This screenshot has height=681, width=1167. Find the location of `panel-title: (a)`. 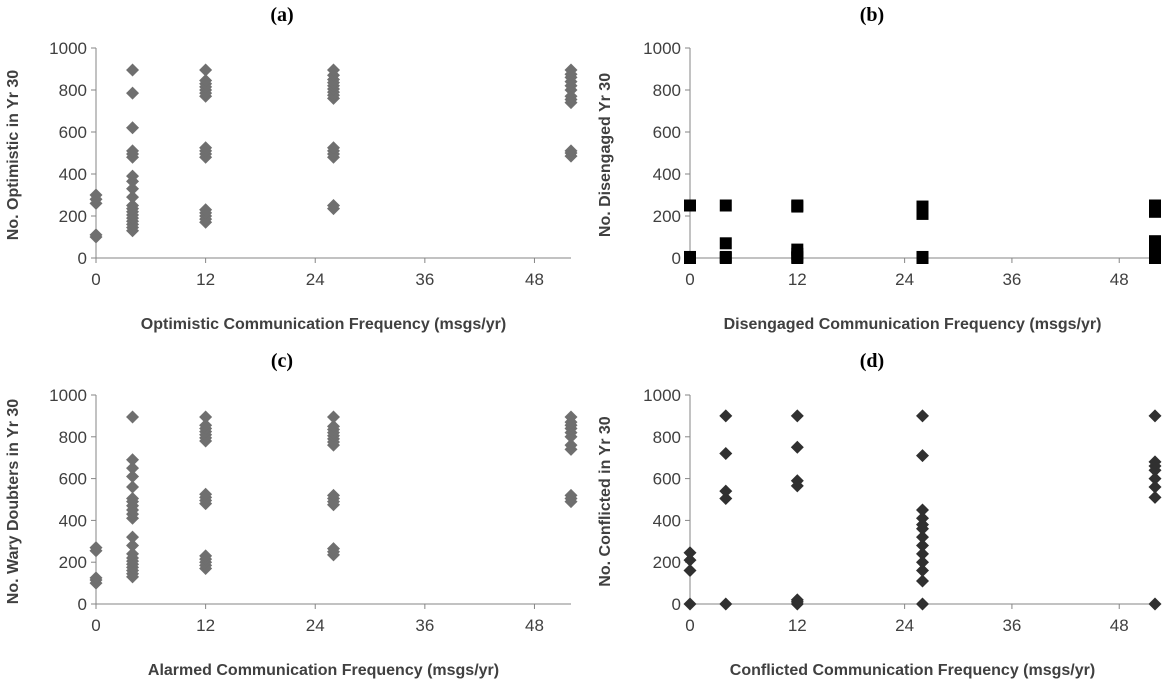

panel-title: (a) is located at coordinates (281, 15).